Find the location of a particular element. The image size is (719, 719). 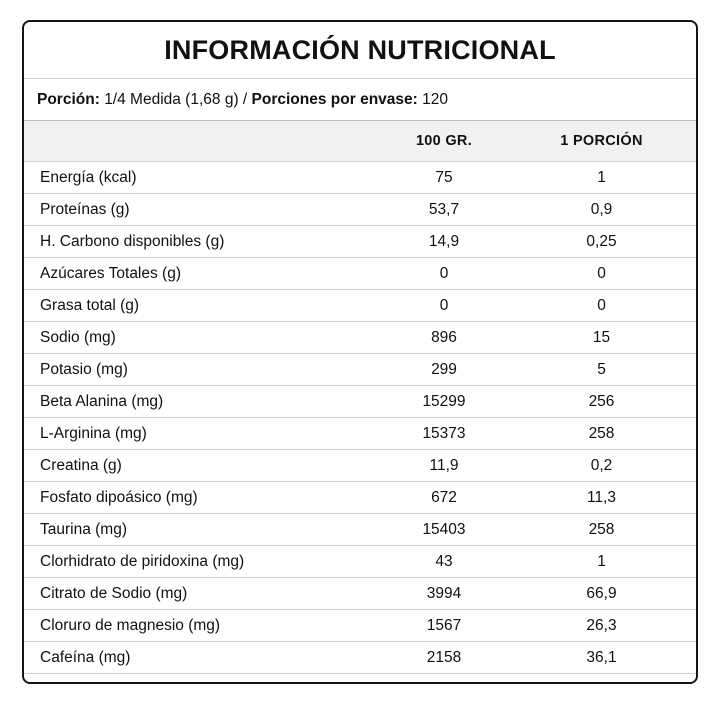

table-row: Citrato de Sodio (mg) 3994 66,9 is located at coordinates (360, 594).